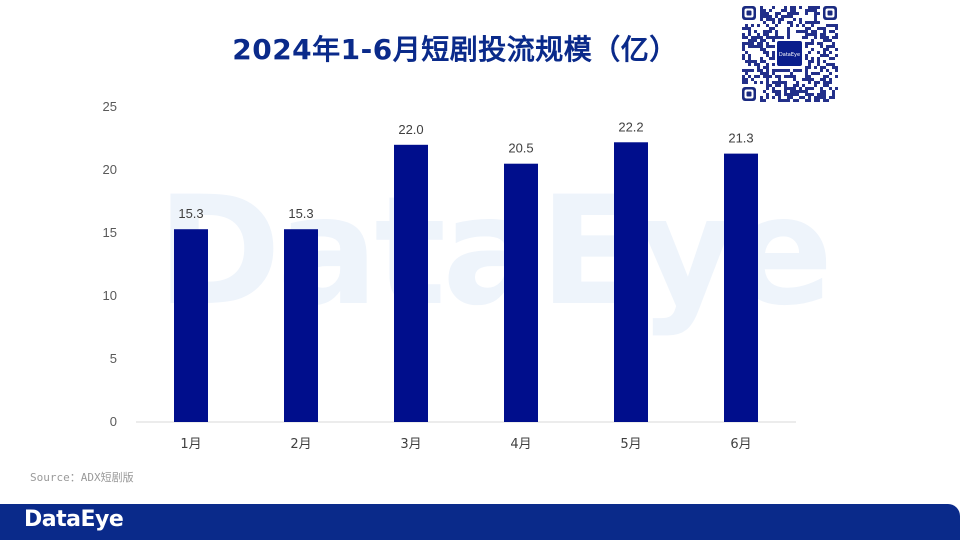 The height and width of the screenshot is (540, 960). What do you see at coordinates (113, 421) in the screenshot?
I see `y-tick-label: 0` at bounding box center [113, 421].